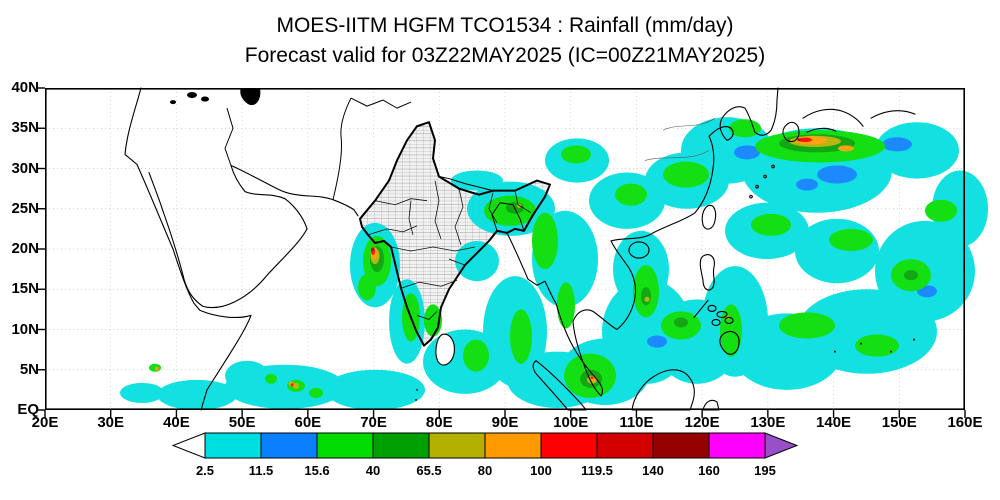 The width and height of the screenshot is (1000, 500). Describe the element at coordinates (702, 422) in the screenshot. I see `x-axis-tick-label: 120E` at that location.